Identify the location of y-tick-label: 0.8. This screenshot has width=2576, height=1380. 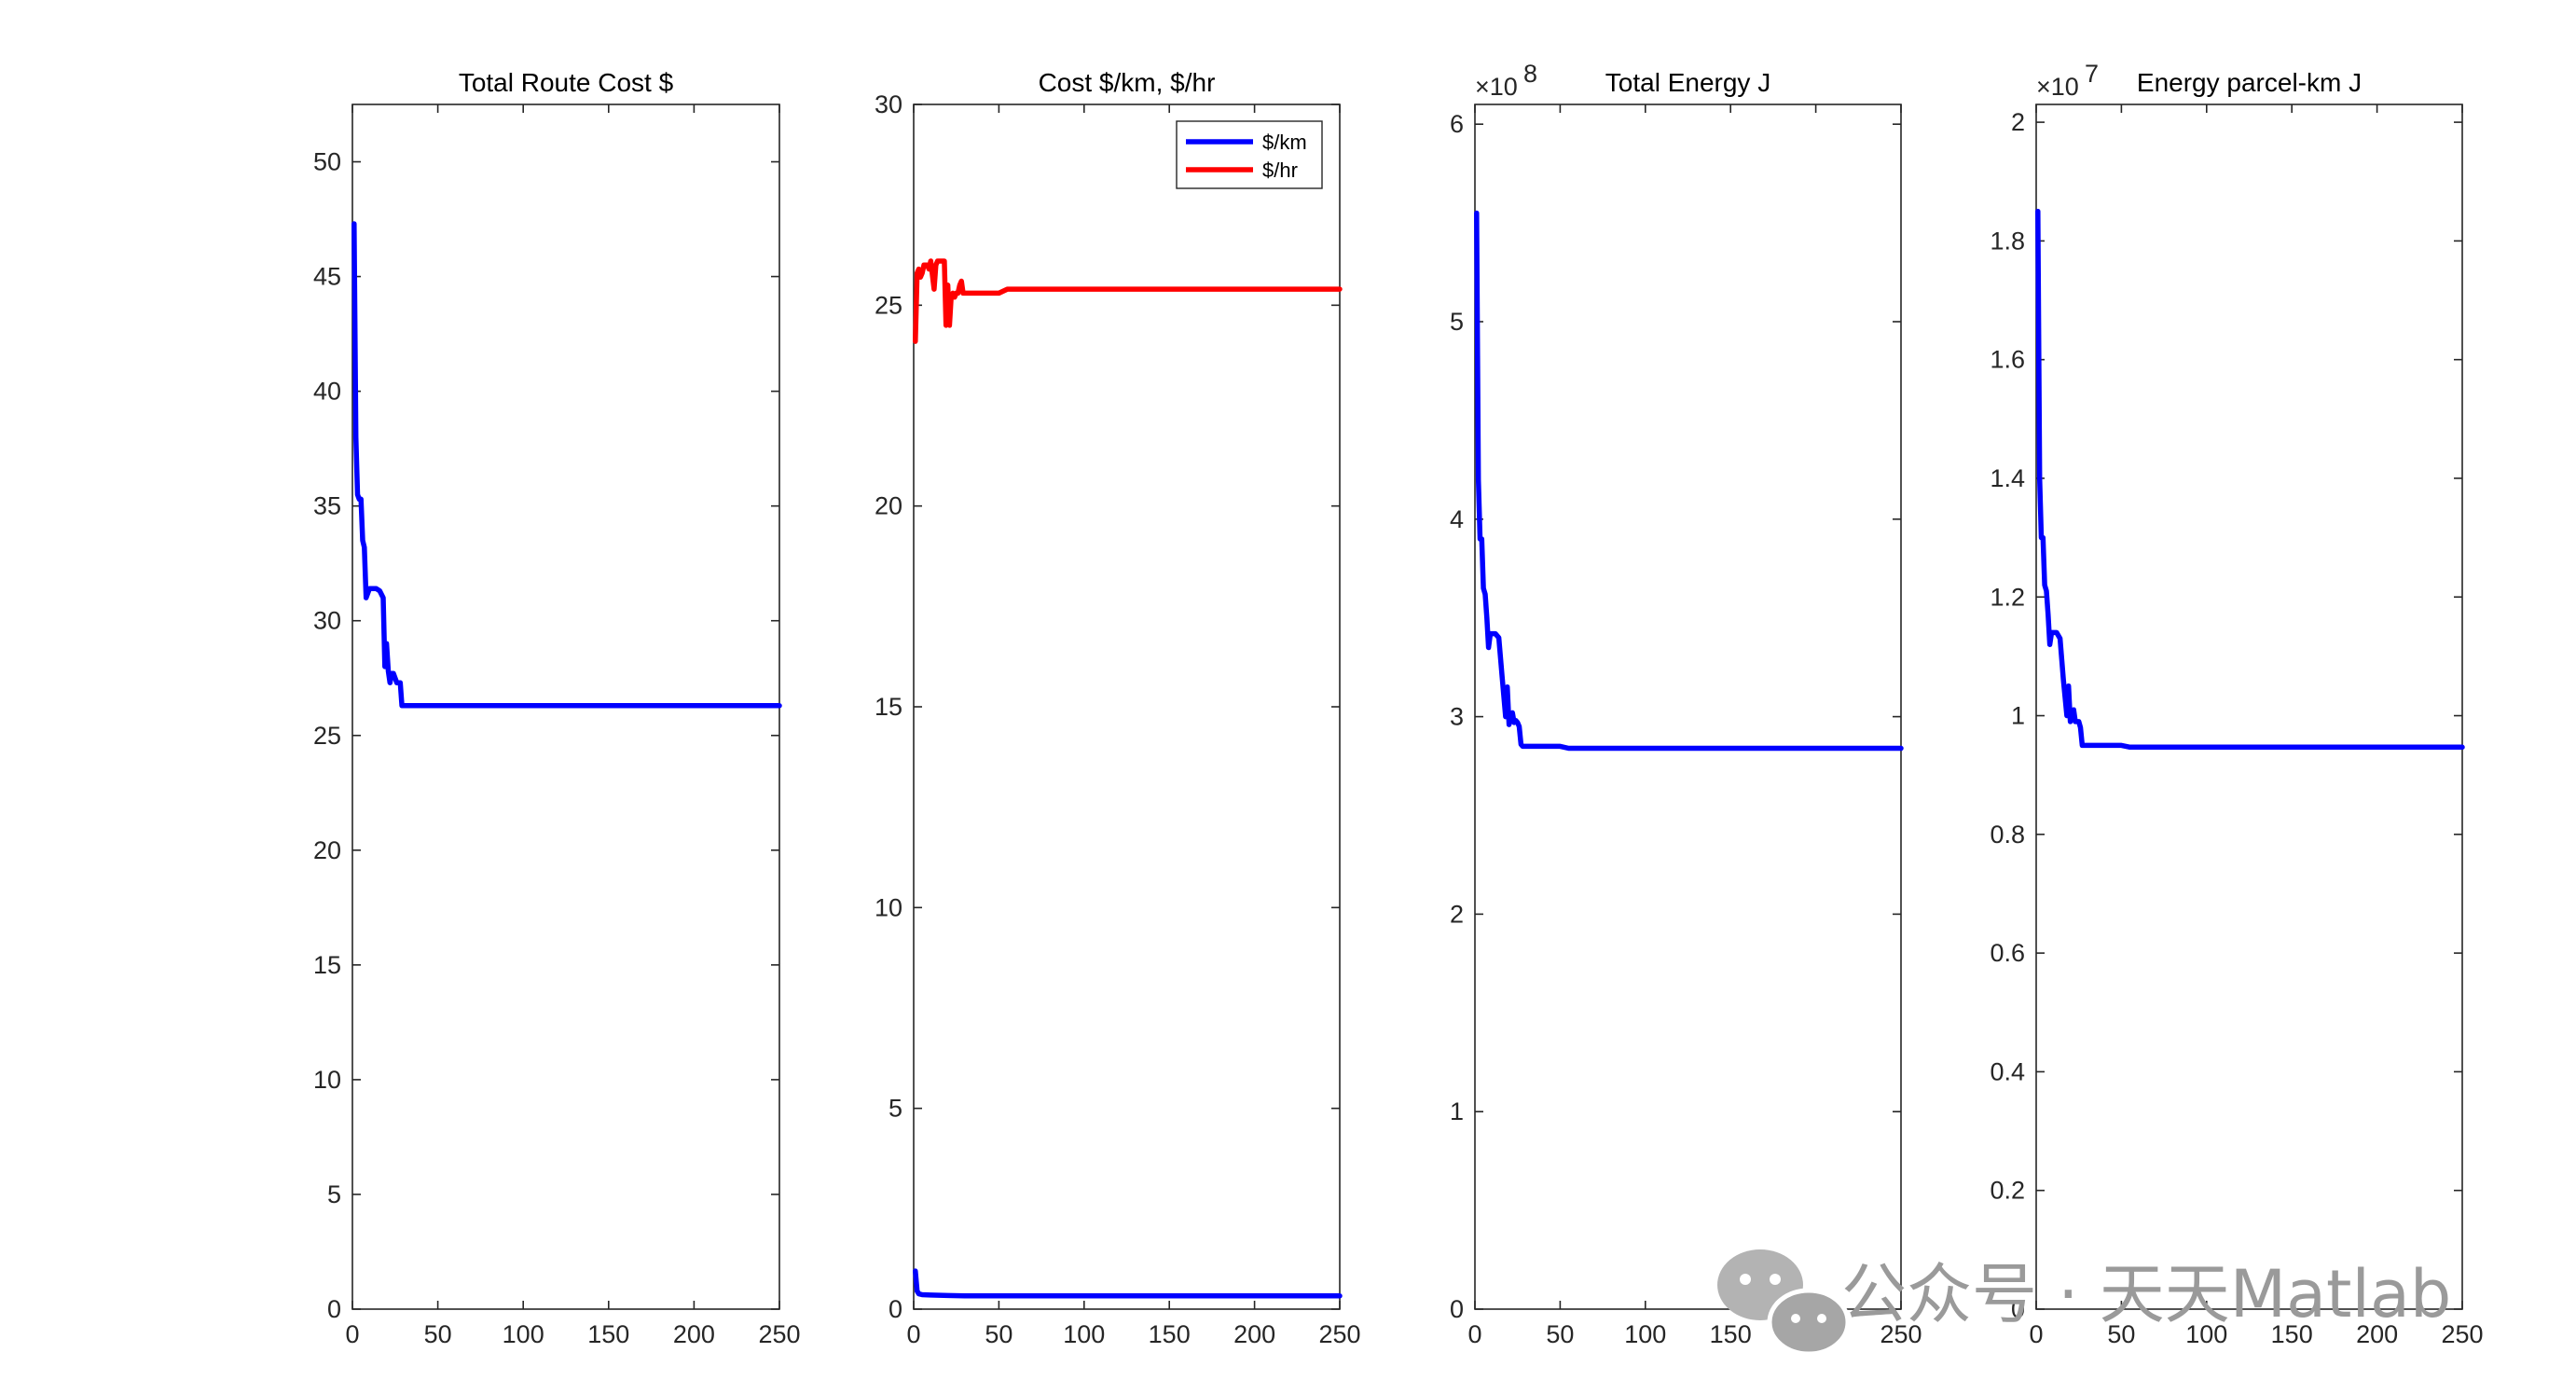
(2007, 835).